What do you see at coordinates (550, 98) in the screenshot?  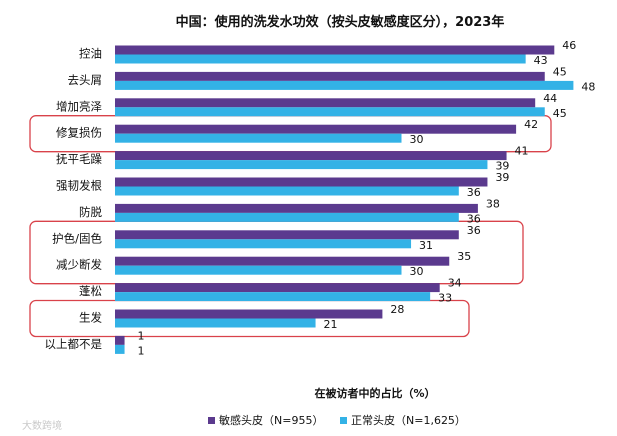 I see `data-label: 44` at bounding box center [550, 98].